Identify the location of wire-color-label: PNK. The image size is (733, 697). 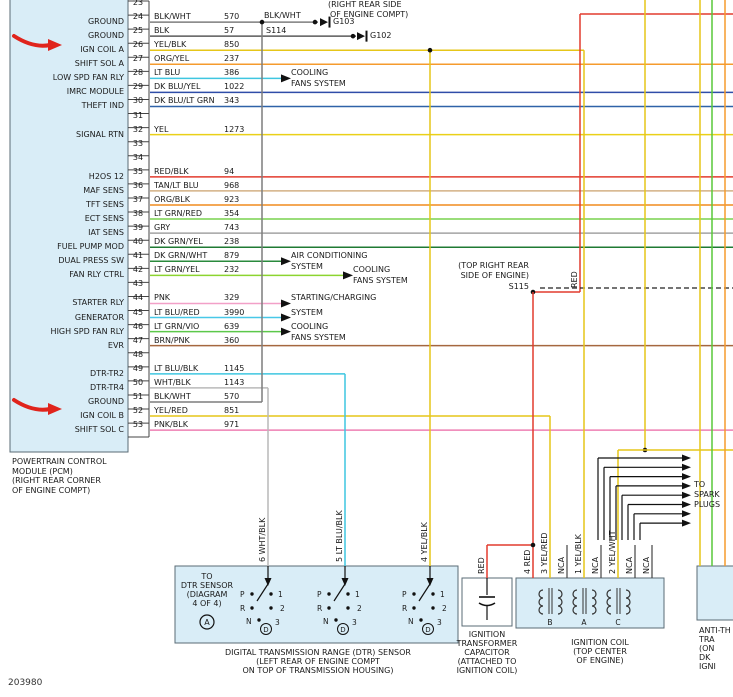
(162, 298).